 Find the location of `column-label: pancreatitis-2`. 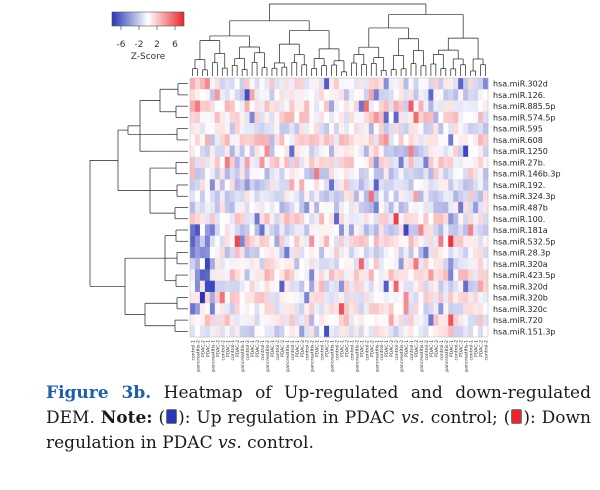

column-label: pancreatitis-2 is located at coordinates (447, 356).